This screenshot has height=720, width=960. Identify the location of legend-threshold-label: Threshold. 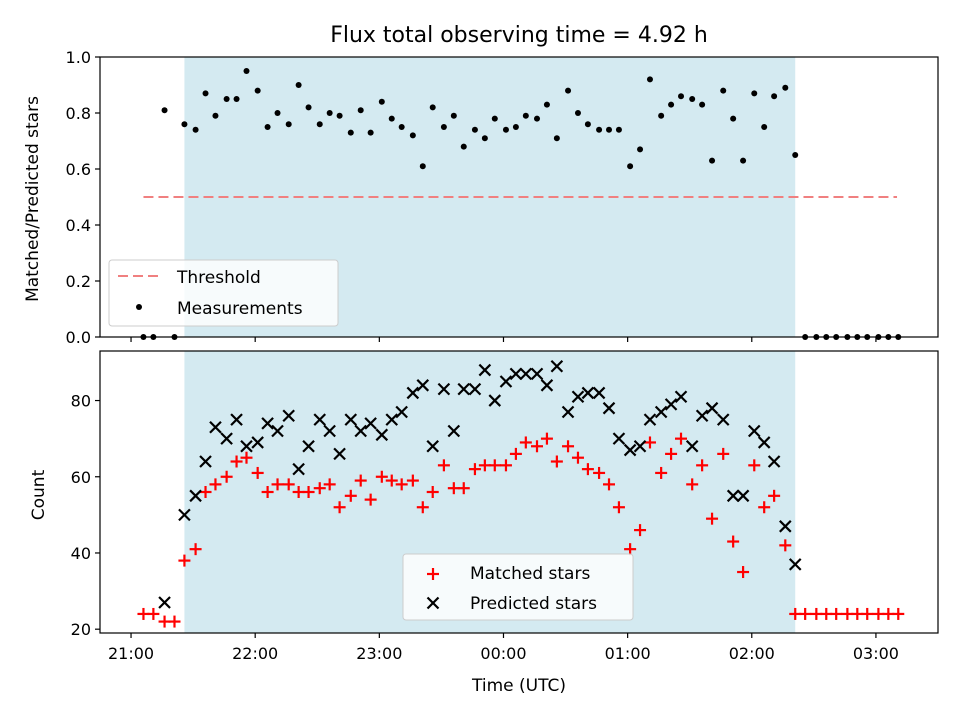
(218, 278).